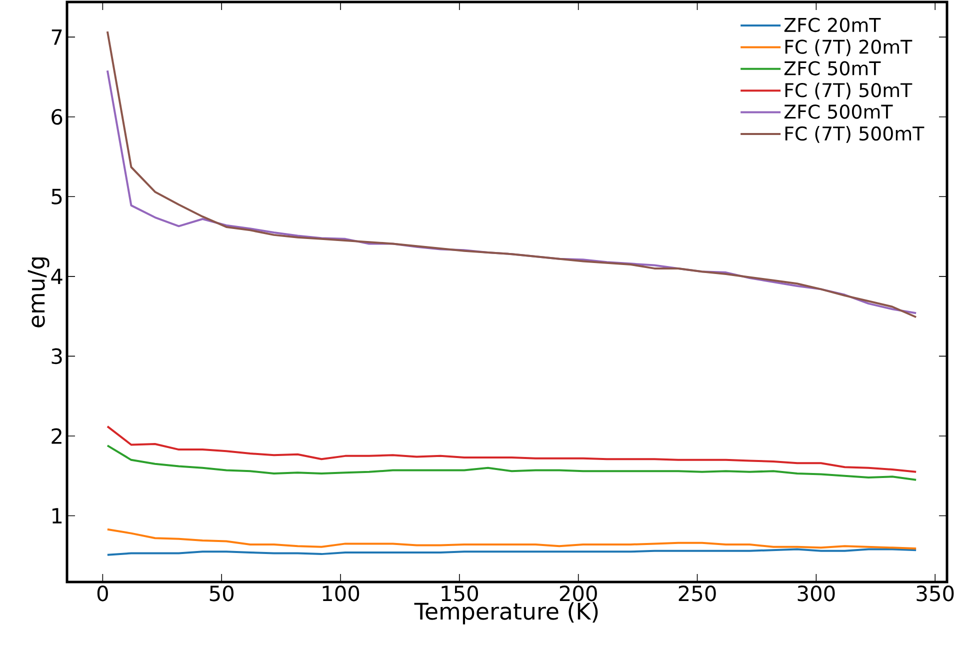  I want to click on x-tick-label: 250, so click(697, 594).